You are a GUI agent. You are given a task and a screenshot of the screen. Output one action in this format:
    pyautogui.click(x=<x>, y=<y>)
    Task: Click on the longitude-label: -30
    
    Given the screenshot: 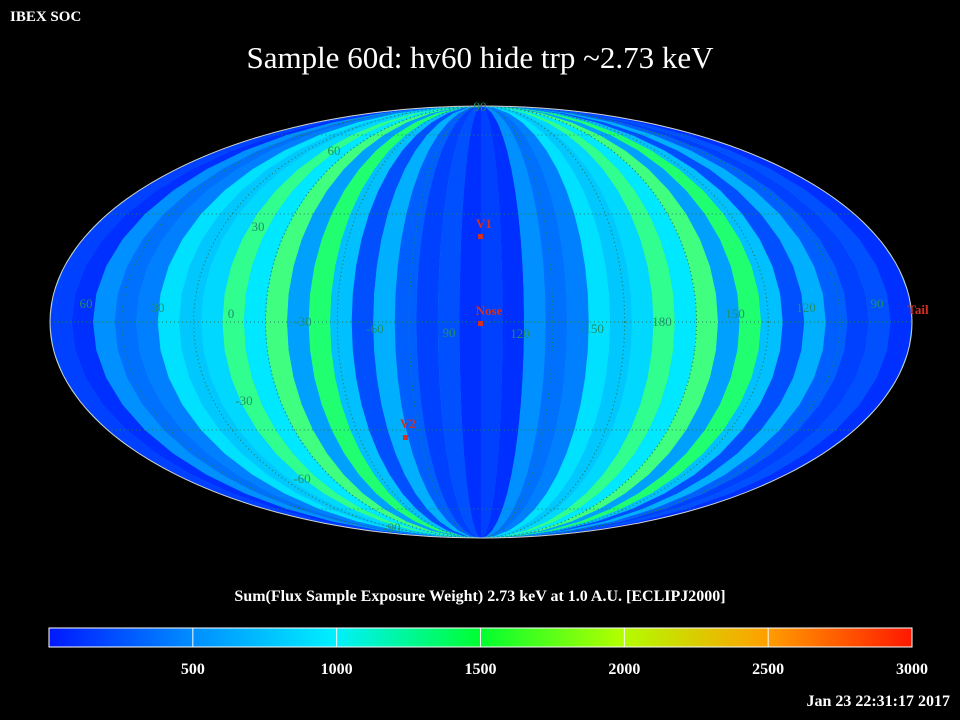 What is the action you would take?
    pyautogui.click(x=302, y=321)
    